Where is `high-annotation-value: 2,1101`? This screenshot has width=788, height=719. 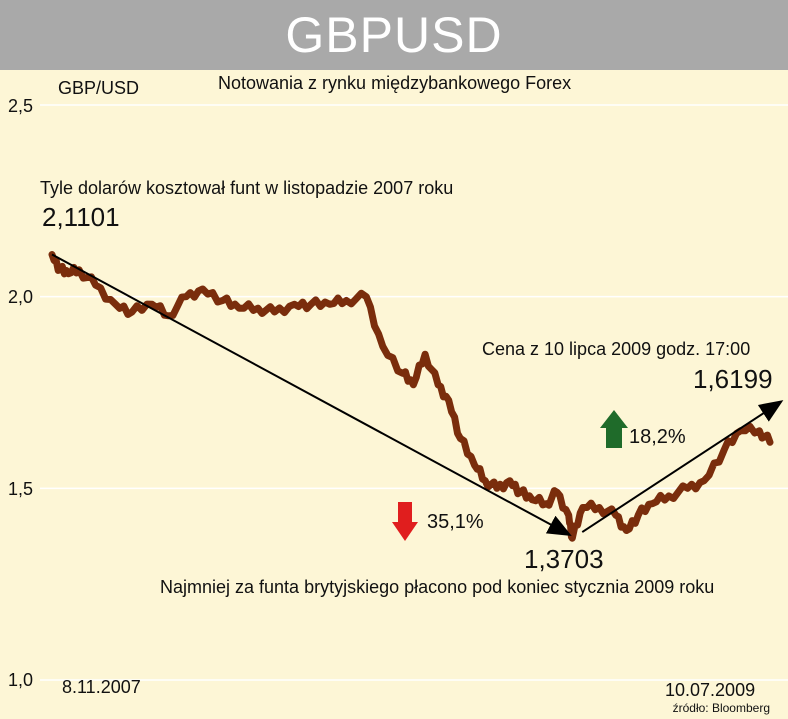 high-annotation-value: 2,1101 is located at coordinates (81, 217).